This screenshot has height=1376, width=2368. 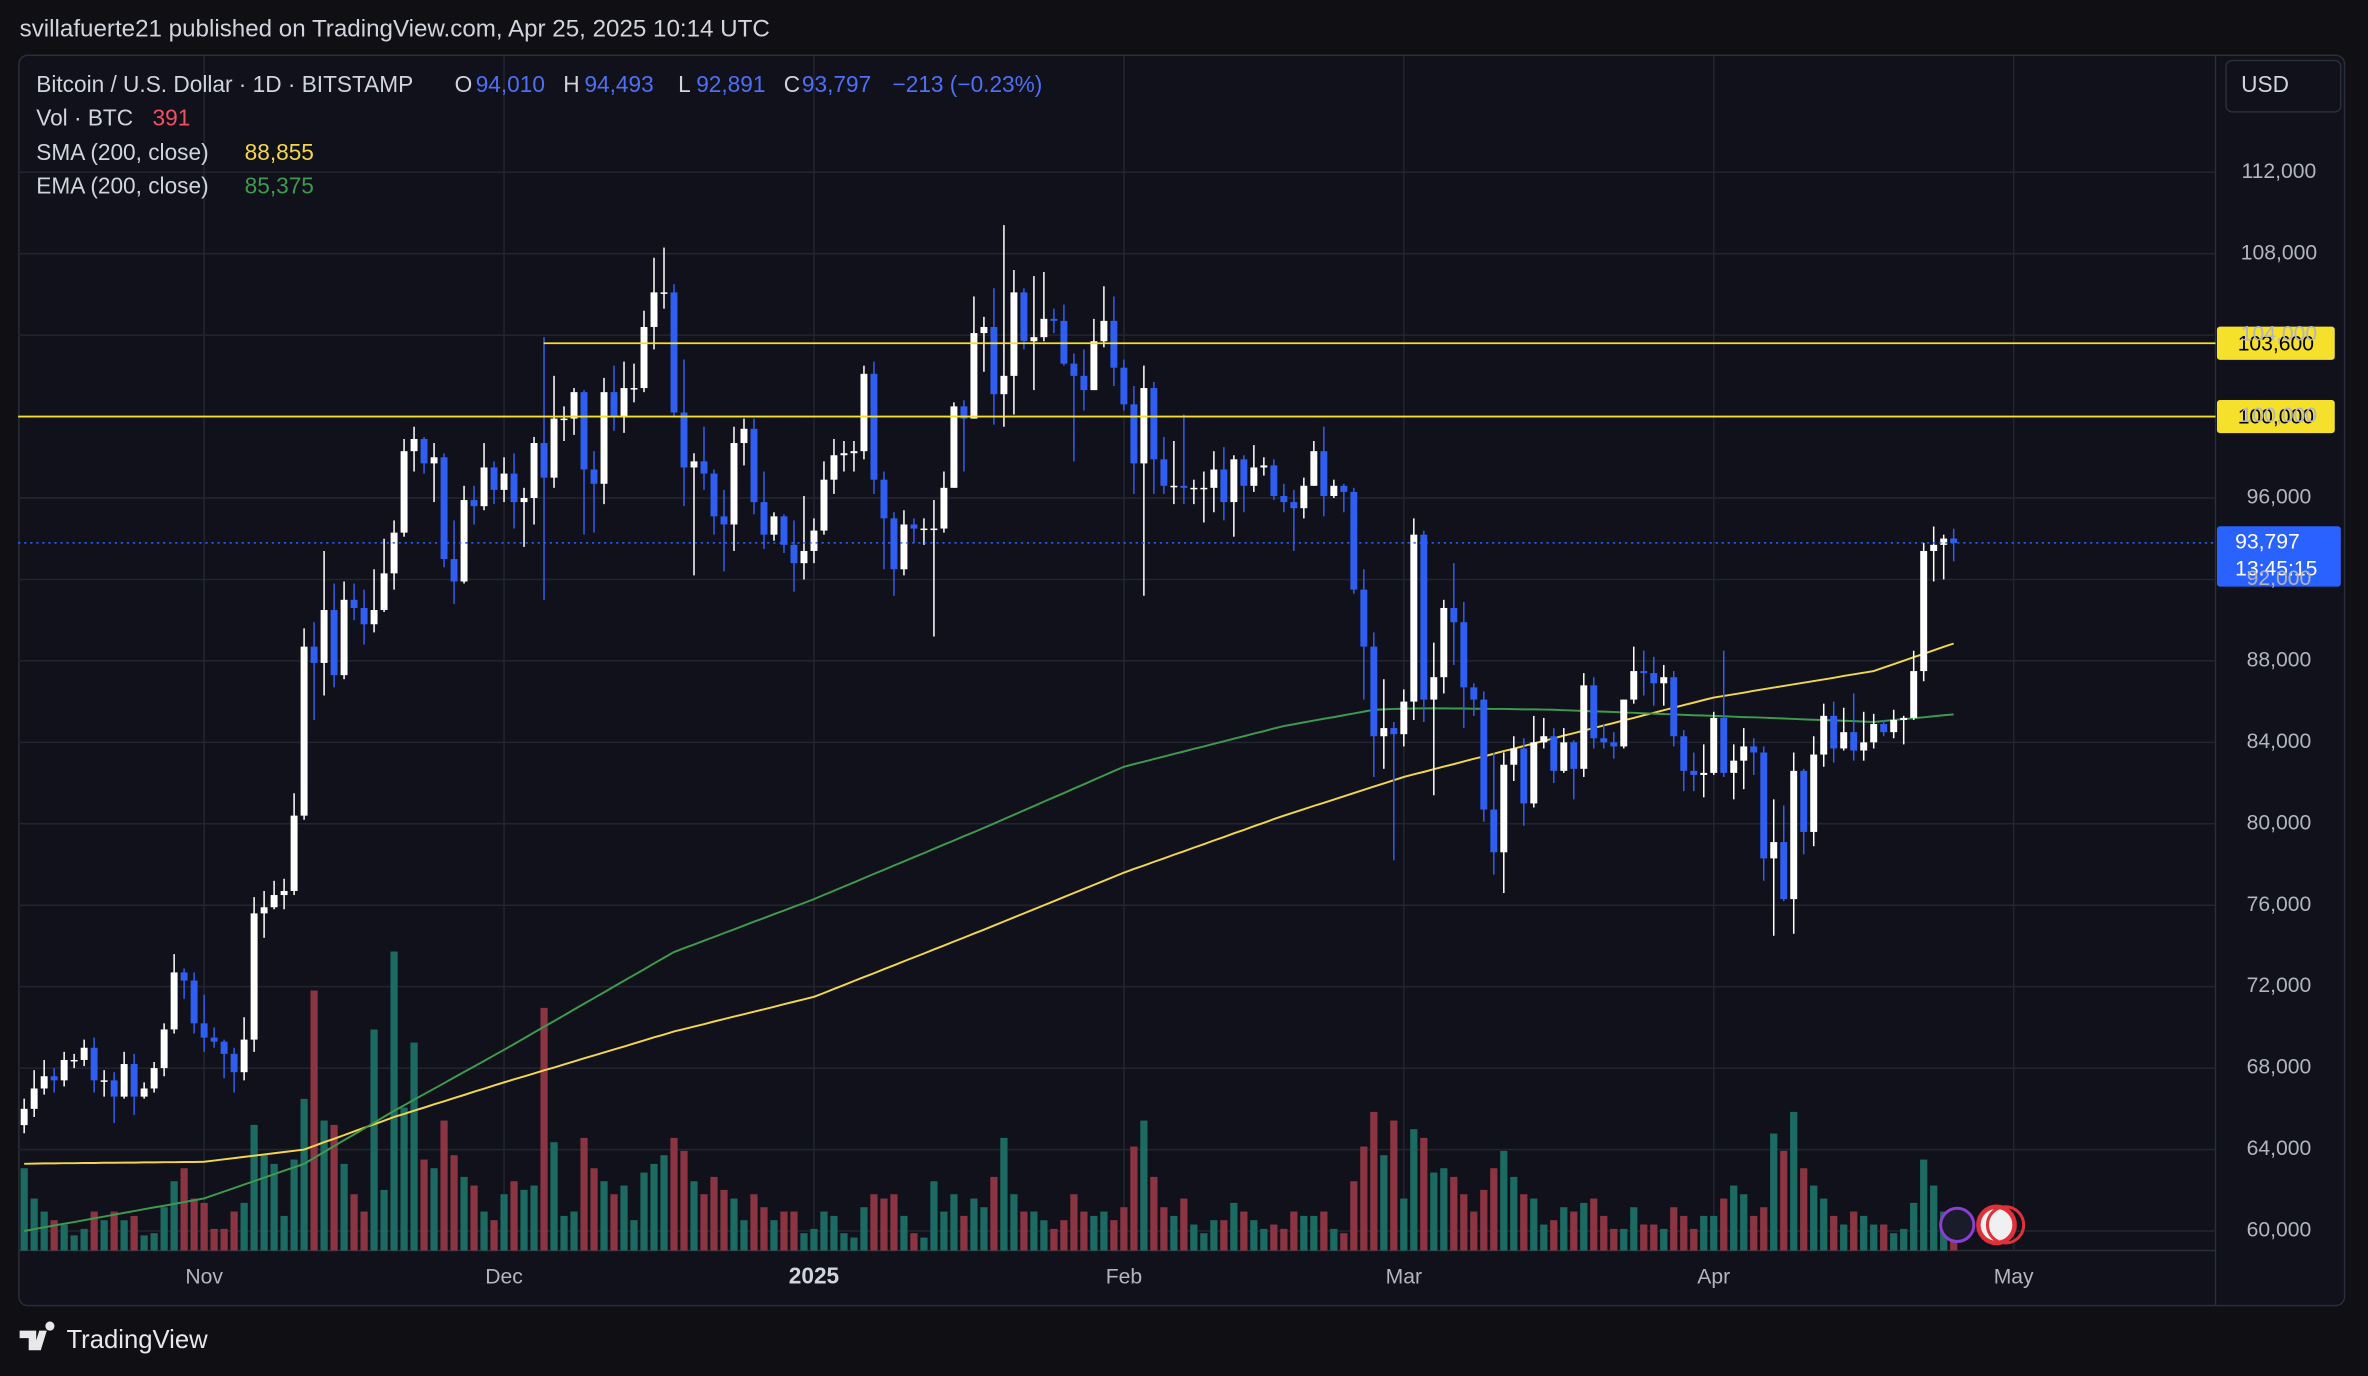 What do you see at coordinates (510, 84) in the screenshot?
I see `ohlc-value: 94,010` at bounding box center [510, 84].